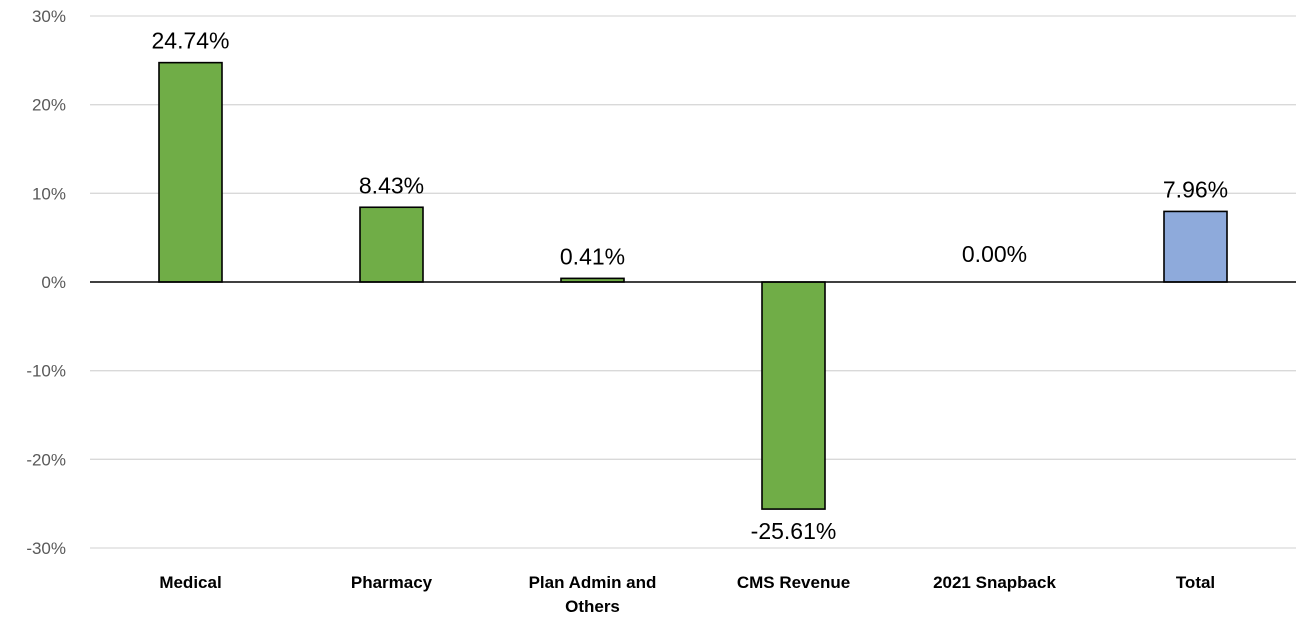  I want to click on category-label-line: Total, so click(1195, 582).